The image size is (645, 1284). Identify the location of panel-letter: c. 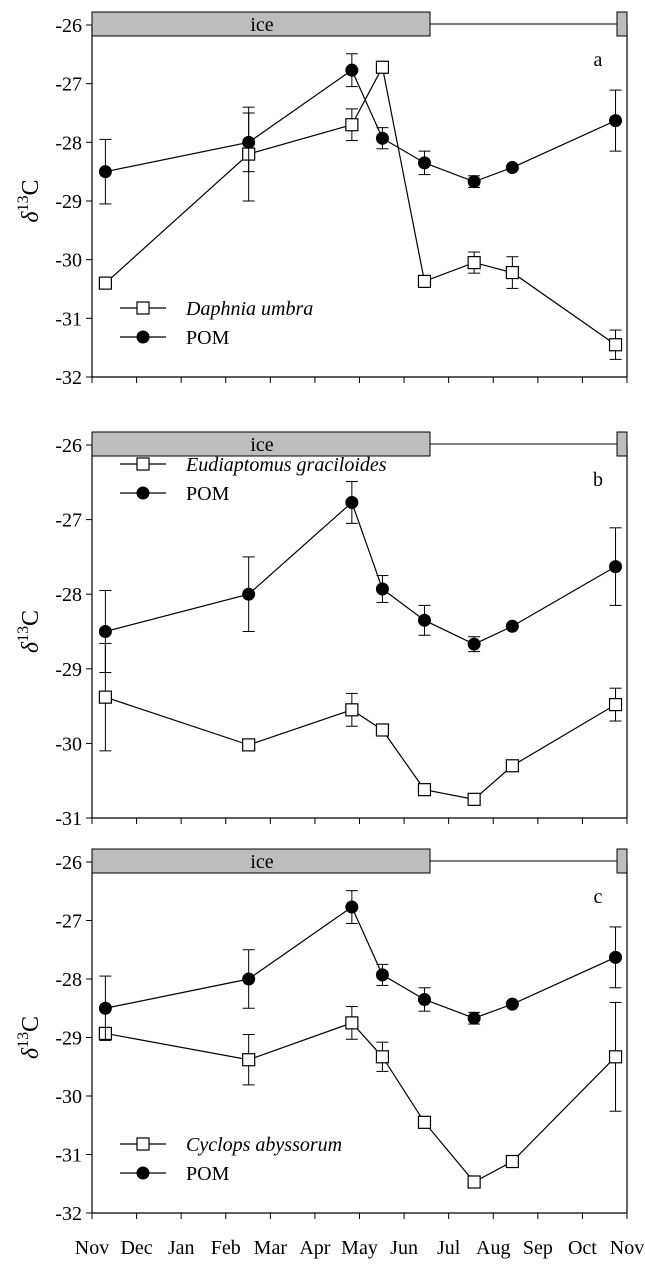
(598, 897).